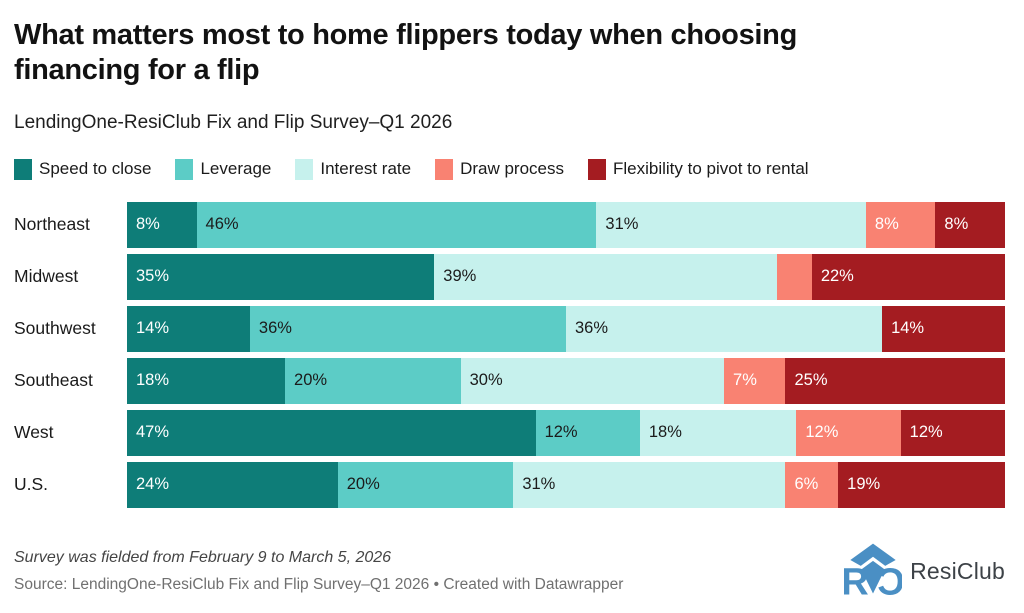 This screenshot has width=1024, height=613. Describe the element at coordinates (53, 380) in the screenshot. I see `row-label: Southeast` at that location.